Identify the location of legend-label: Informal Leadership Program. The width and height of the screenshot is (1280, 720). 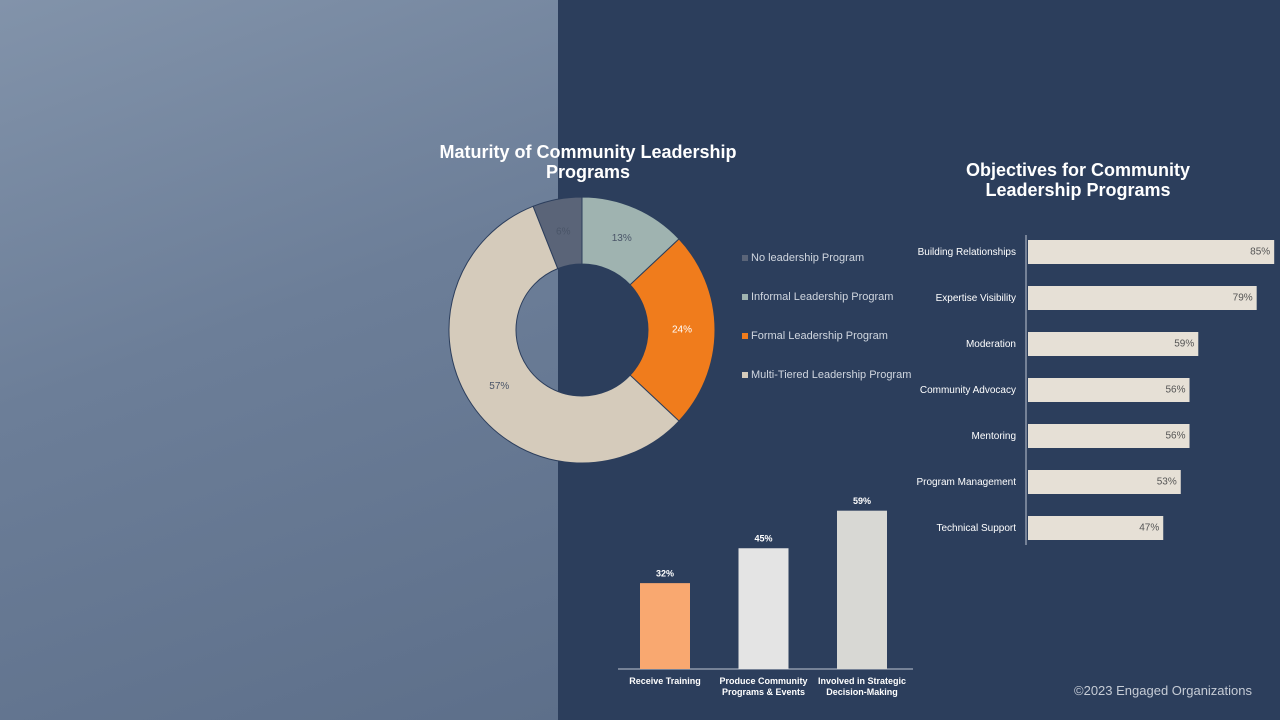
(822, 297).